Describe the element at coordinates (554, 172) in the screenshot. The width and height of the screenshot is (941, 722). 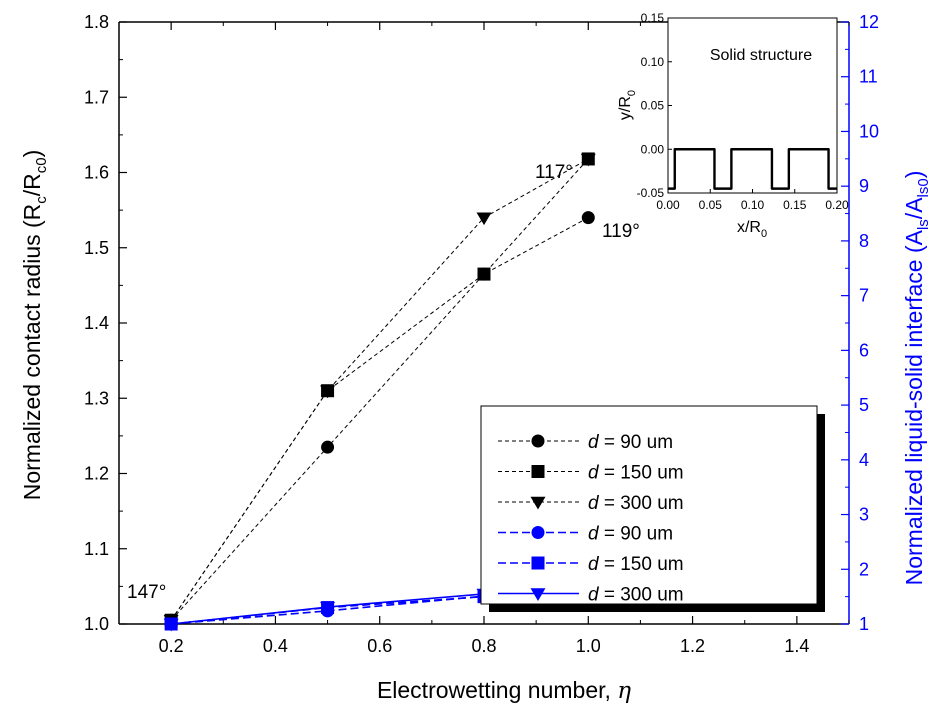
I see `annotation-117deg: 117°` at that location.